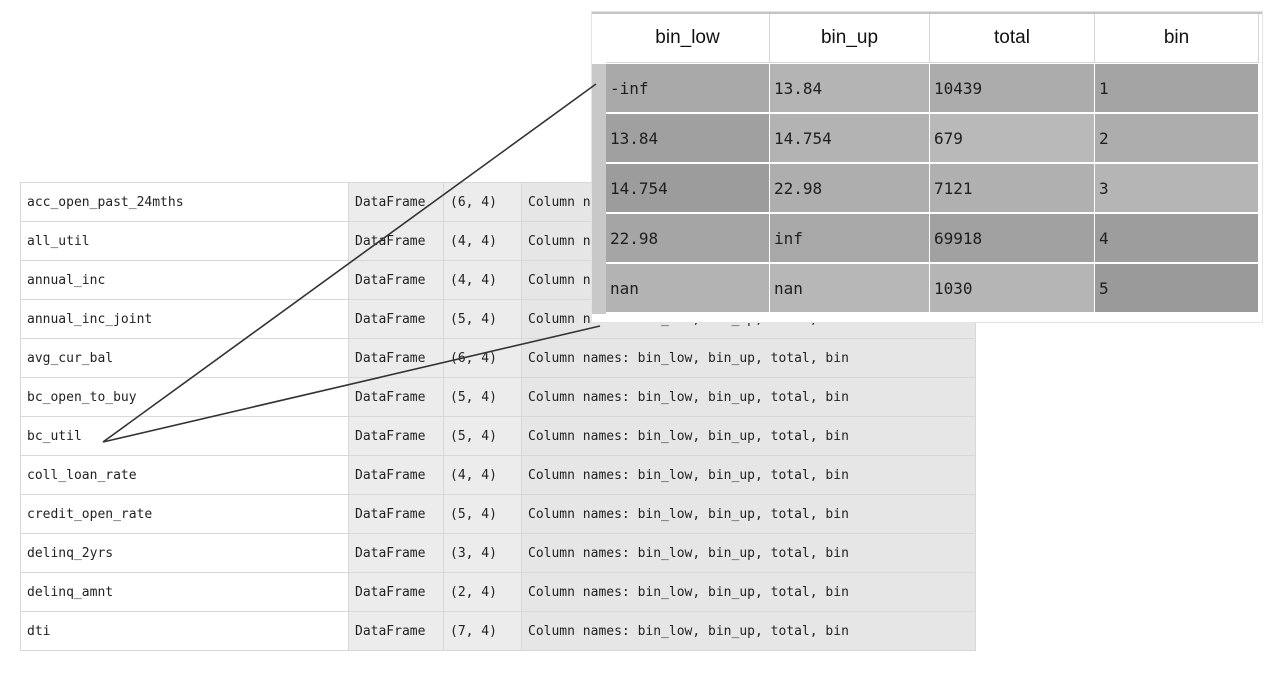  What do you see at coordinates (850, 188) in the screenshot?
I see `cell-bin-up: 22.98` at bounding box center [850, 188].